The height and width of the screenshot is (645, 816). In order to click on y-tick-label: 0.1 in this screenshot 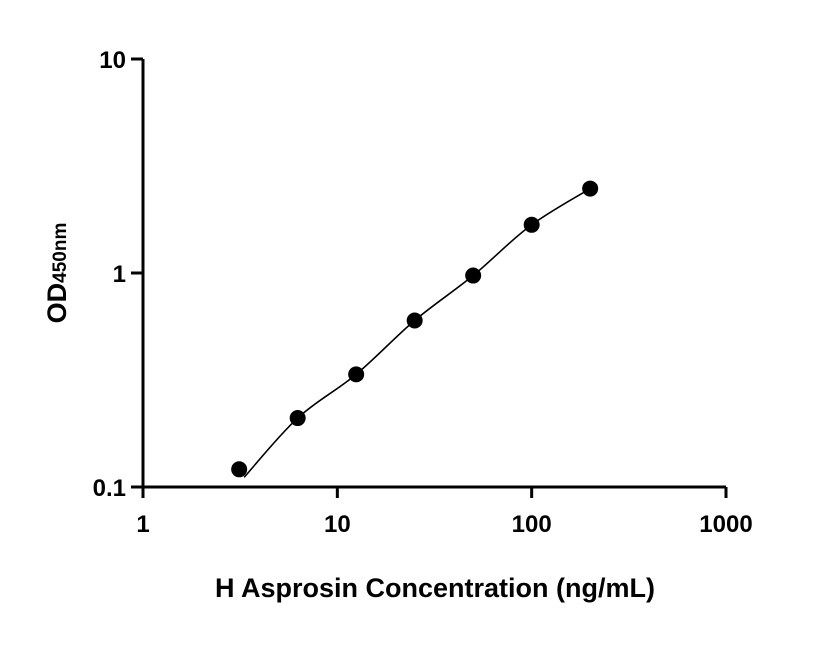, I will do `click(109, 488)`.